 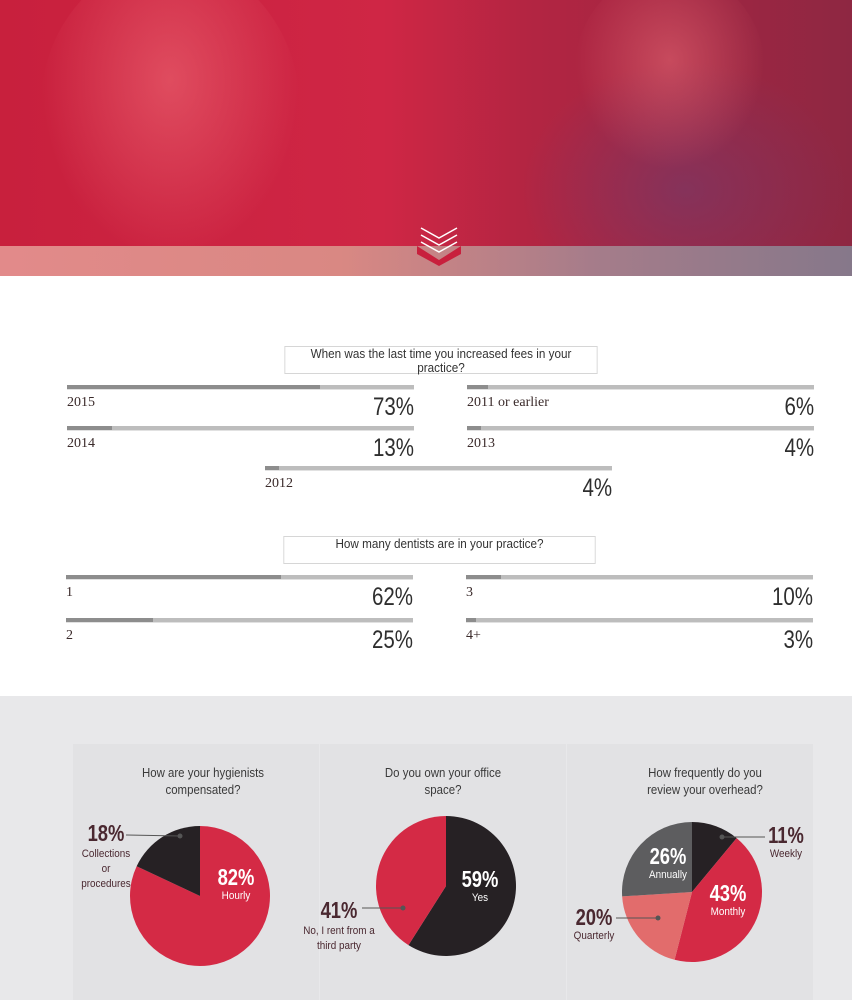 I want to click on pie3-leader-quarterly-dot, so click(x=658, y=918).